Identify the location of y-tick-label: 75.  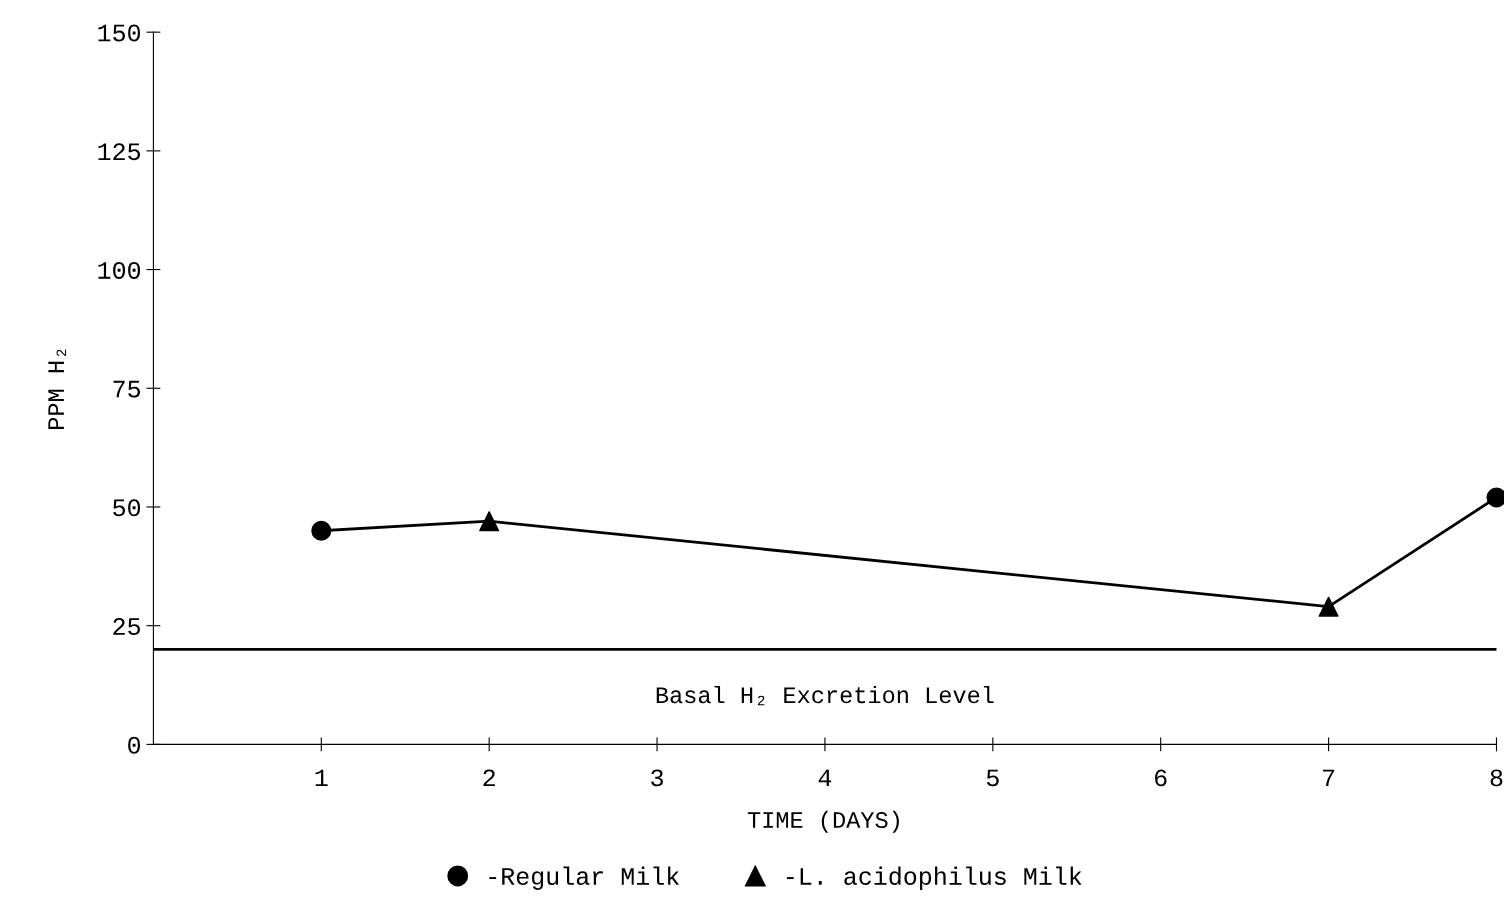
(127, 389).